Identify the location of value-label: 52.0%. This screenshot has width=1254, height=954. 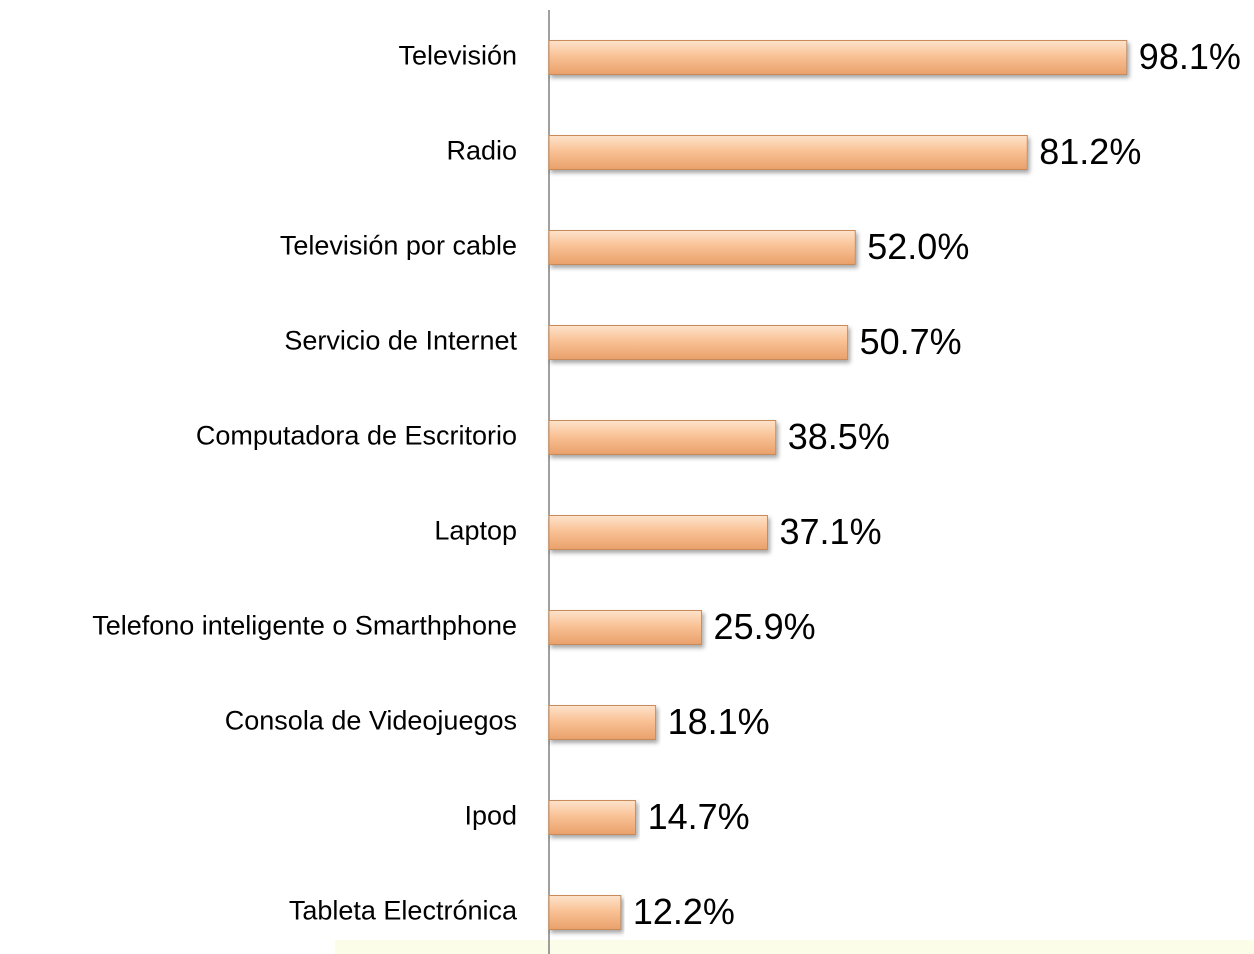
(918, 246).